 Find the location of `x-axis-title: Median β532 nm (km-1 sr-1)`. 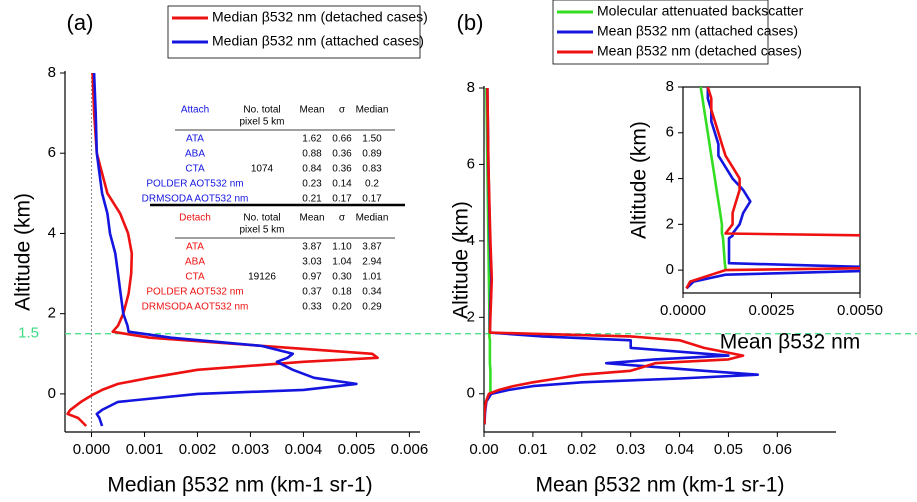

x-axis-title: Median β532 nm (km-1 sr-1) is located at coordinates (239, 485).